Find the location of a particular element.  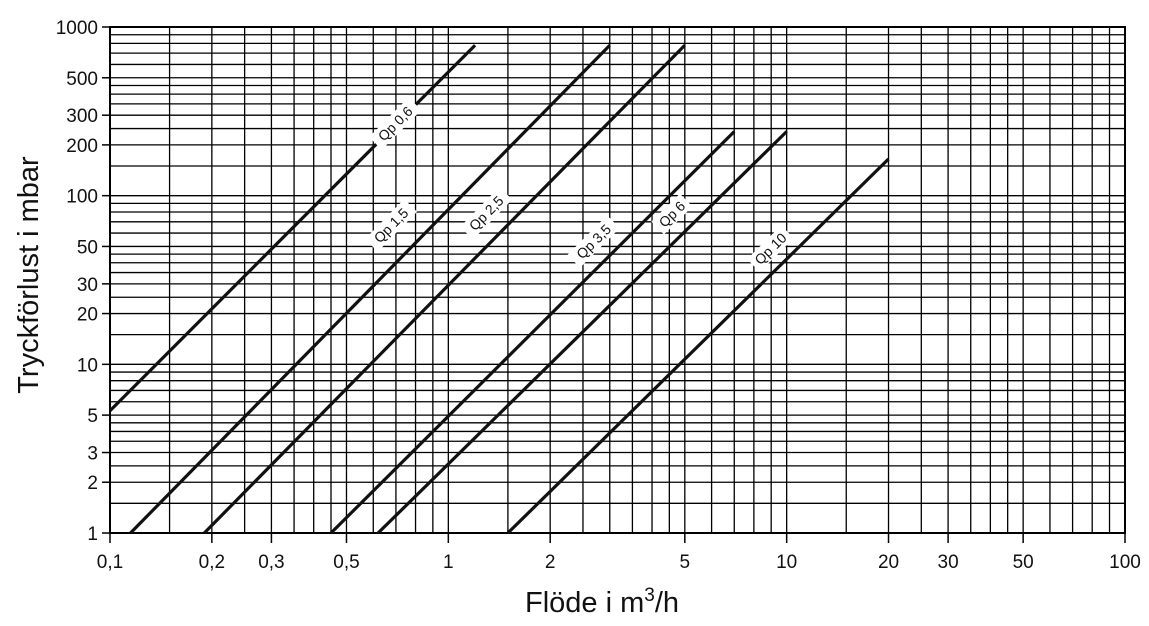

x-tick-label: 10 is located at coordinates (786, 562).